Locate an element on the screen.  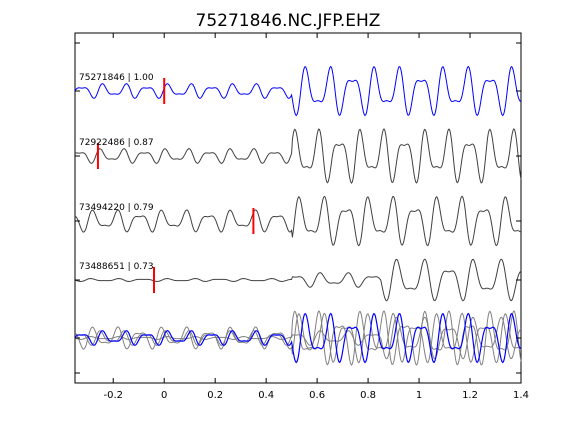
stack-trace-reference is located at coordinates (298, 338).